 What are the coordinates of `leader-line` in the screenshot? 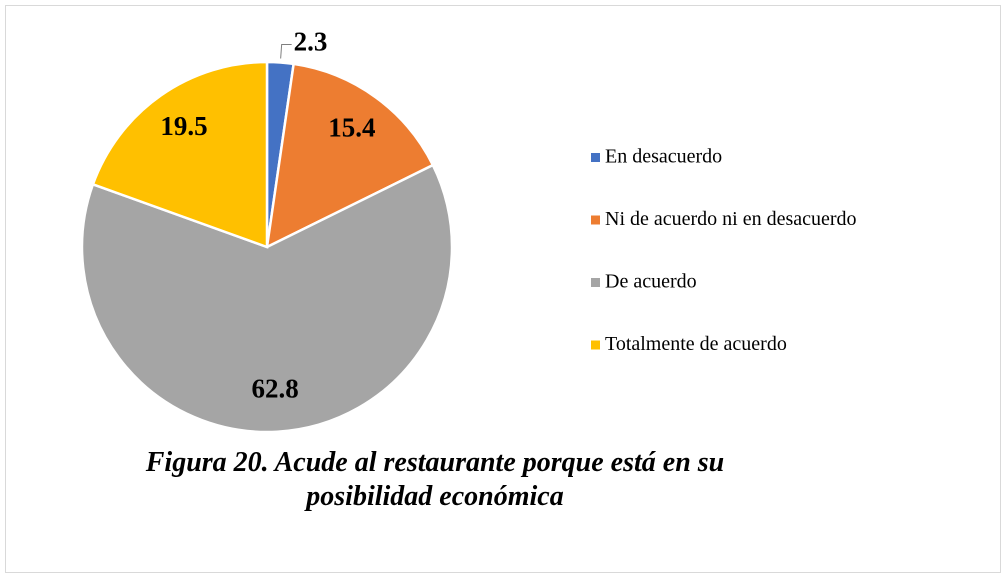 It's located at (286, 51).